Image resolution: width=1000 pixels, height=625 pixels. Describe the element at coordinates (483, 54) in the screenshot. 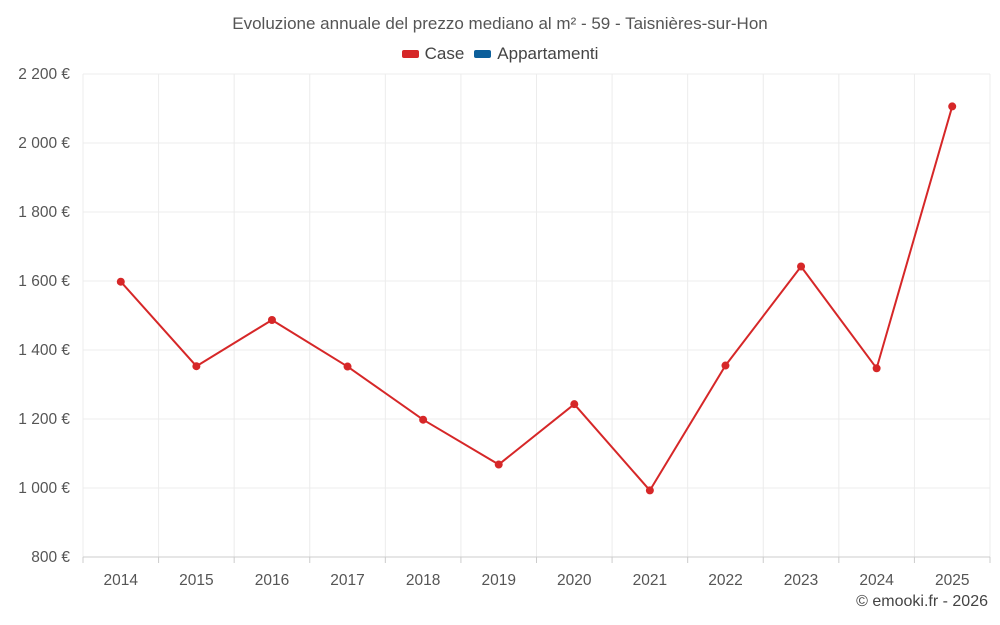

I see `legend-swatch-appartamenti` at that location.